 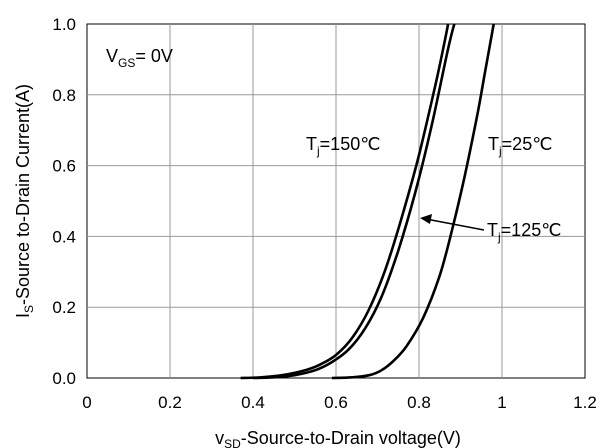 What do you see at coordinates (419, 402) in the screenshot?
I see `x-tick-label: 0.8` at bounding box center [419, 402].